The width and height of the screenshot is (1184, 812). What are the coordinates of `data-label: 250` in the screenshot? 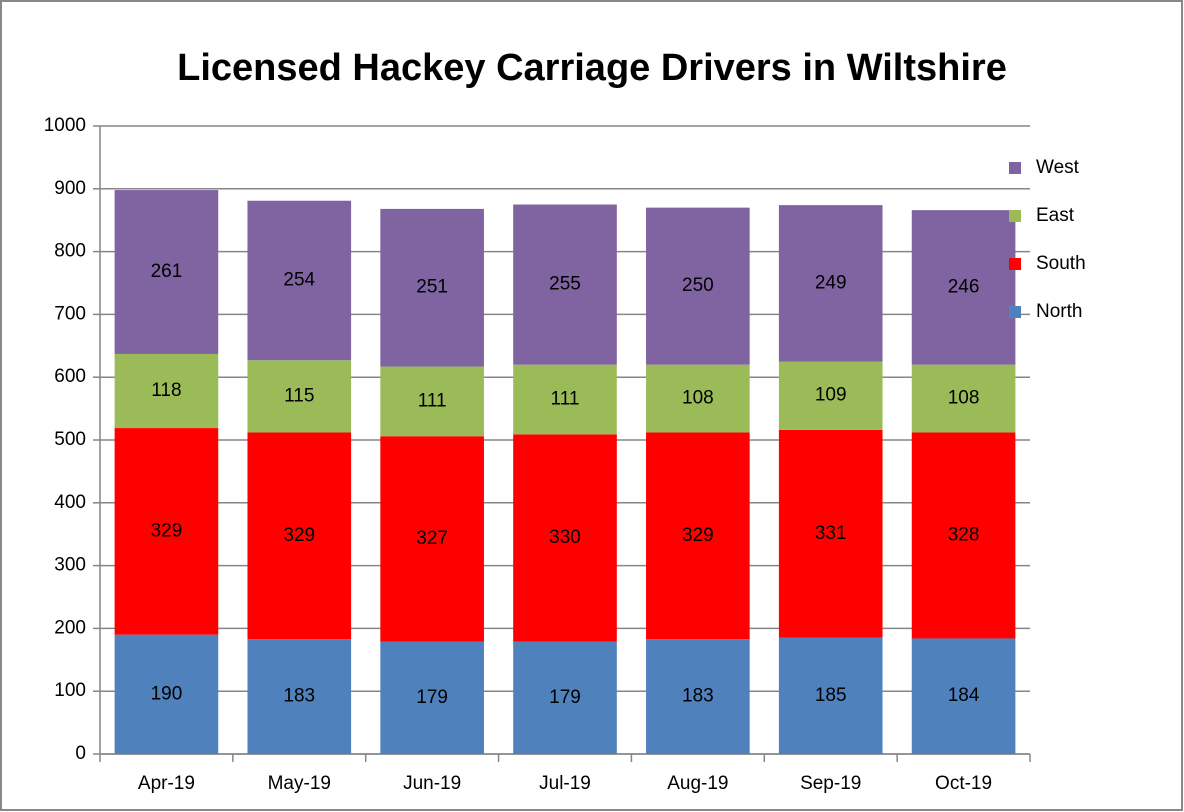 It's located at (698, 285).